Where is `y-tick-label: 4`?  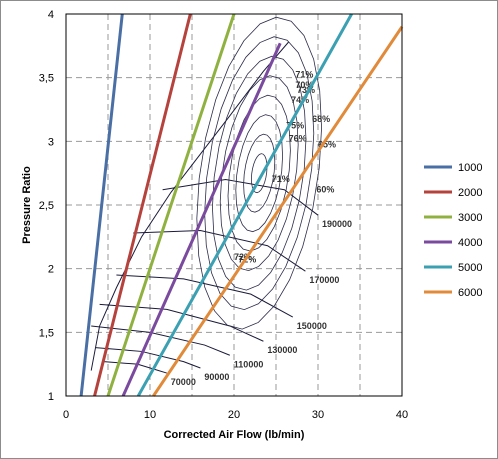 y-tick-label: 4 is located at coordinates (51, 15).